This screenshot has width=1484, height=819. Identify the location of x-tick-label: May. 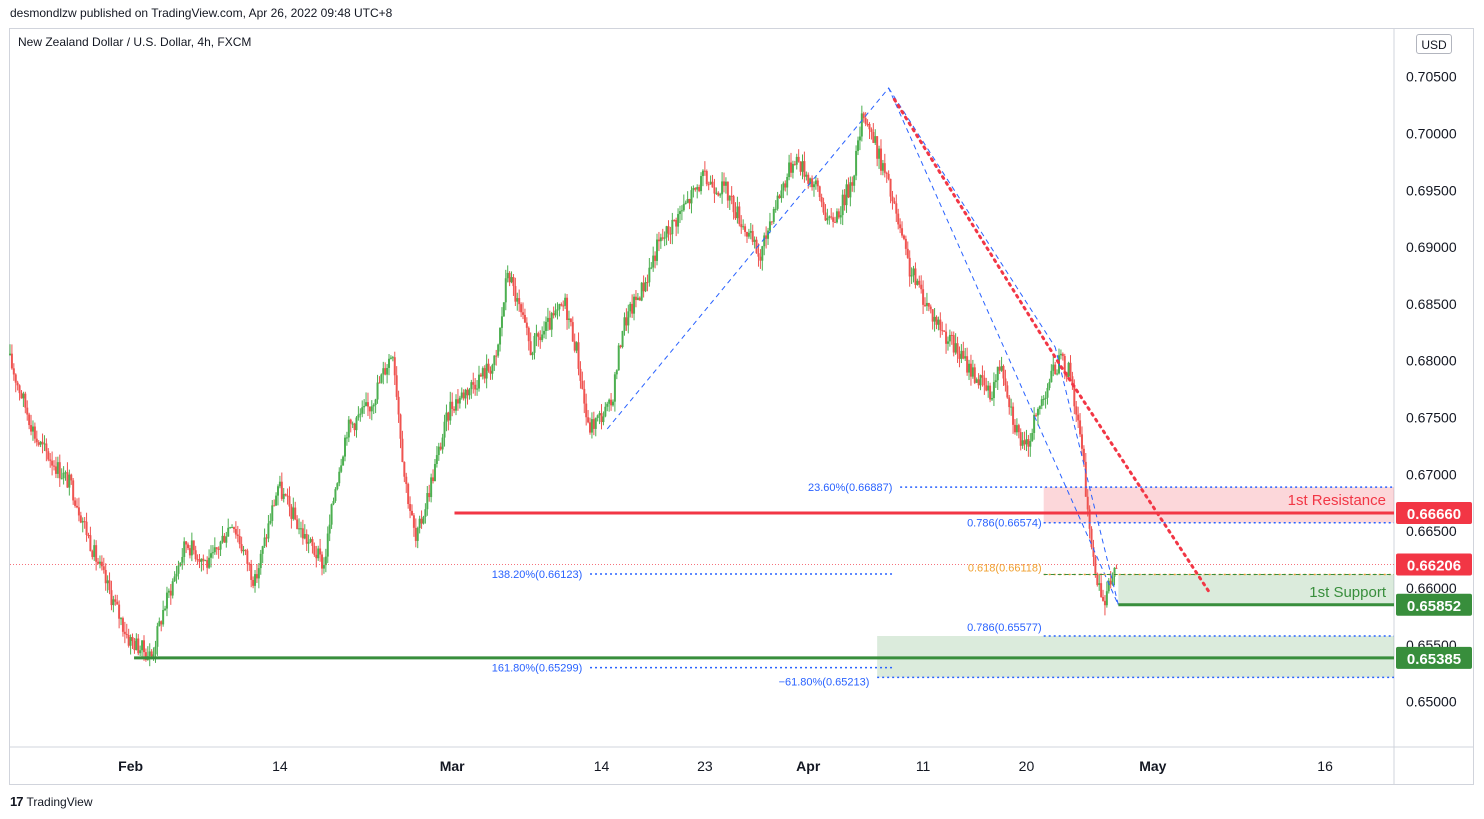
(1152, 766).